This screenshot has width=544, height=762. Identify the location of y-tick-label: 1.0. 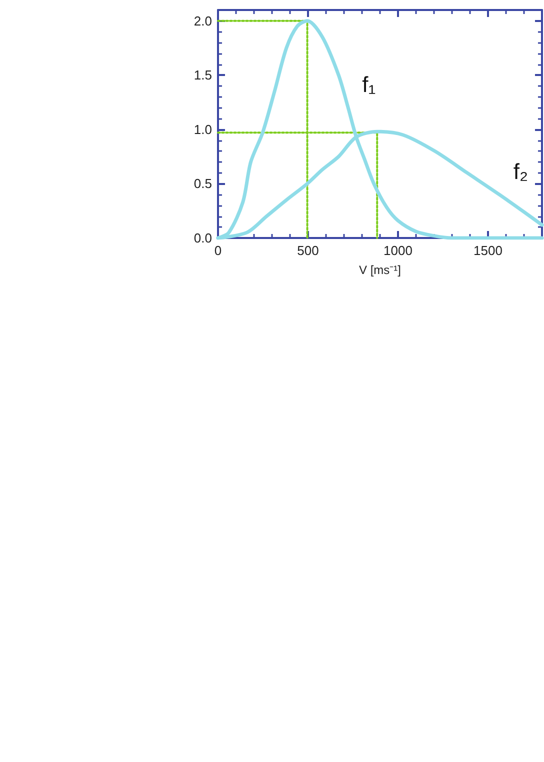
(203, 129).